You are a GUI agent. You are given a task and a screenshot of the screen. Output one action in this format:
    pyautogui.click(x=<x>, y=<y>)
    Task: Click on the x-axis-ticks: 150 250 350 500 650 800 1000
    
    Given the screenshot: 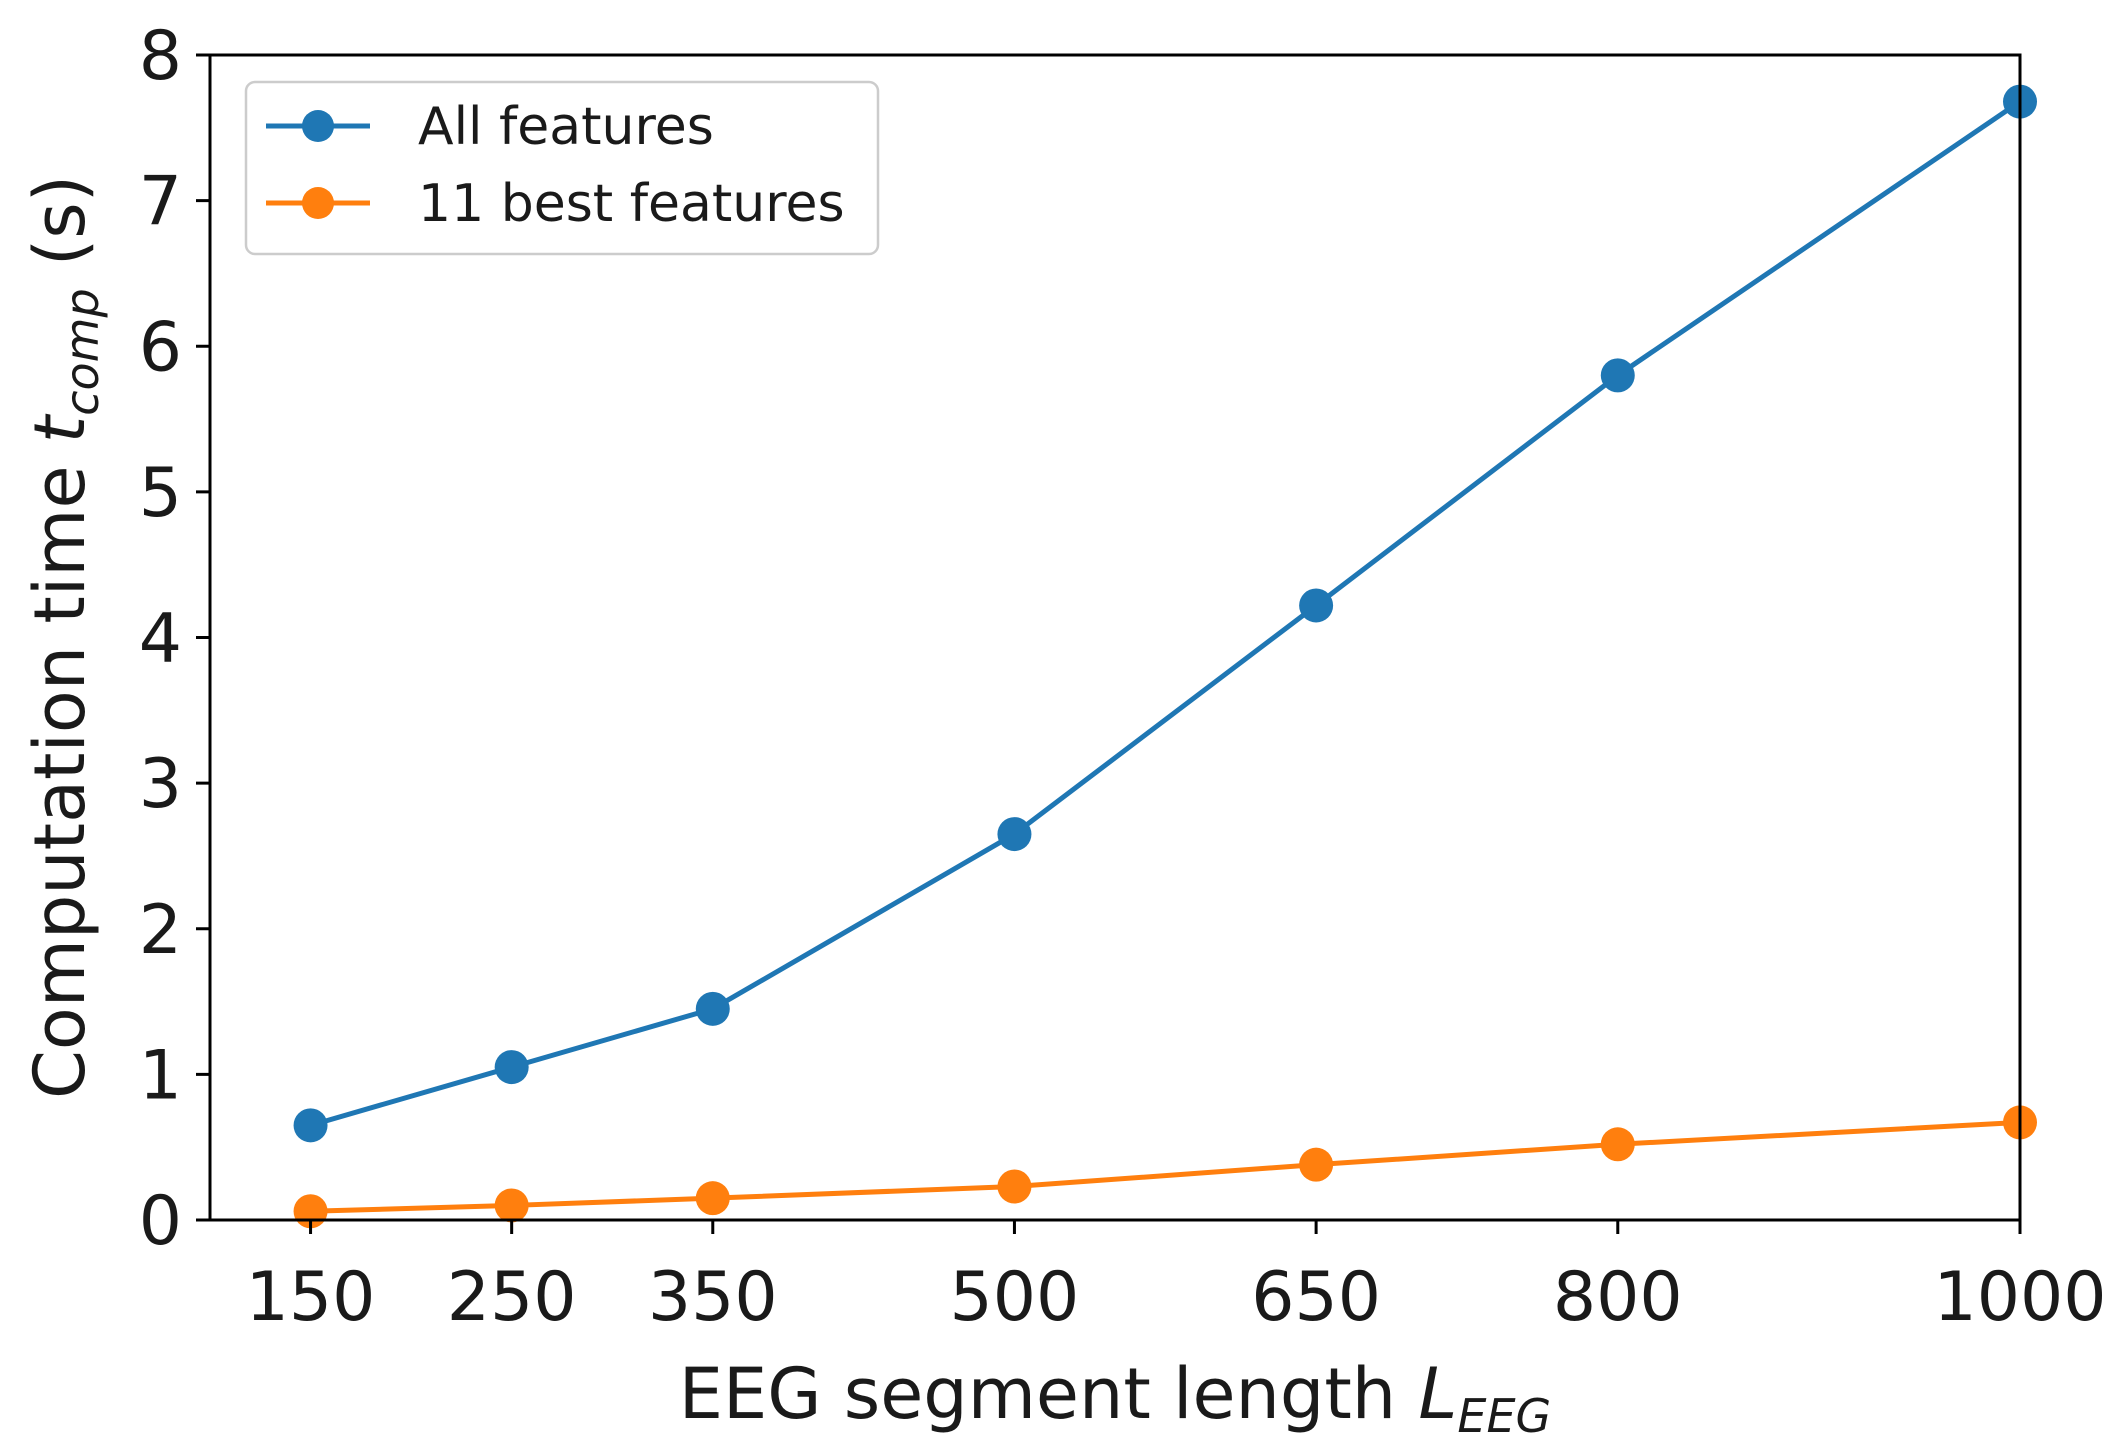 What is the action you would take?
    pyautogui.click(x=1176, y=1278)
    